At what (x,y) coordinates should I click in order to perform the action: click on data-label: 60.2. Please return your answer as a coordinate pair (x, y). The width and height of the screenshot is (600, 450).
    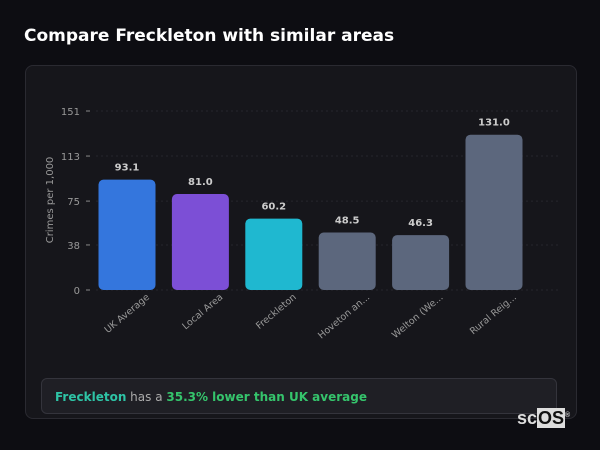
    Looking at the image, I should click on (273, 207).